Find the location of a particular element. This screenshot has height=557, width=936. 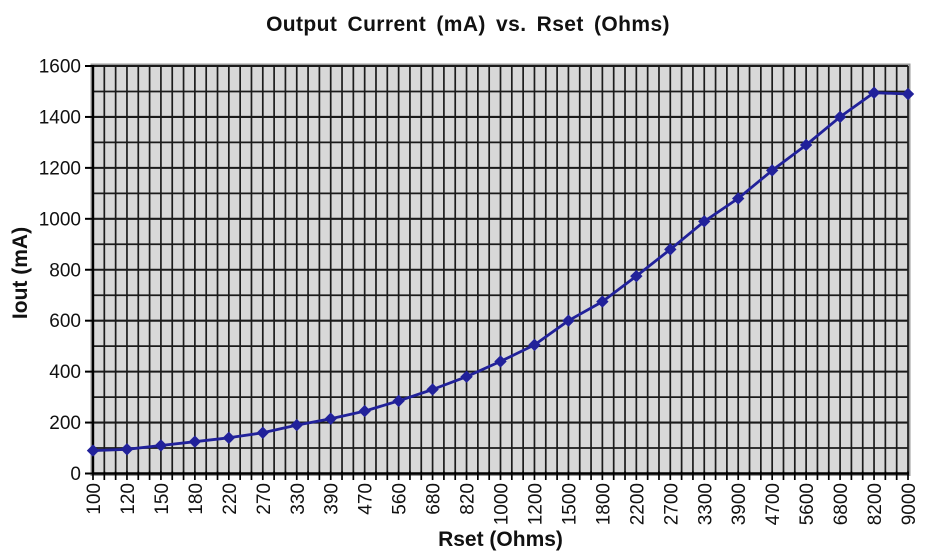

x-tick-label: 4700 is located at coordinates (773, 504).